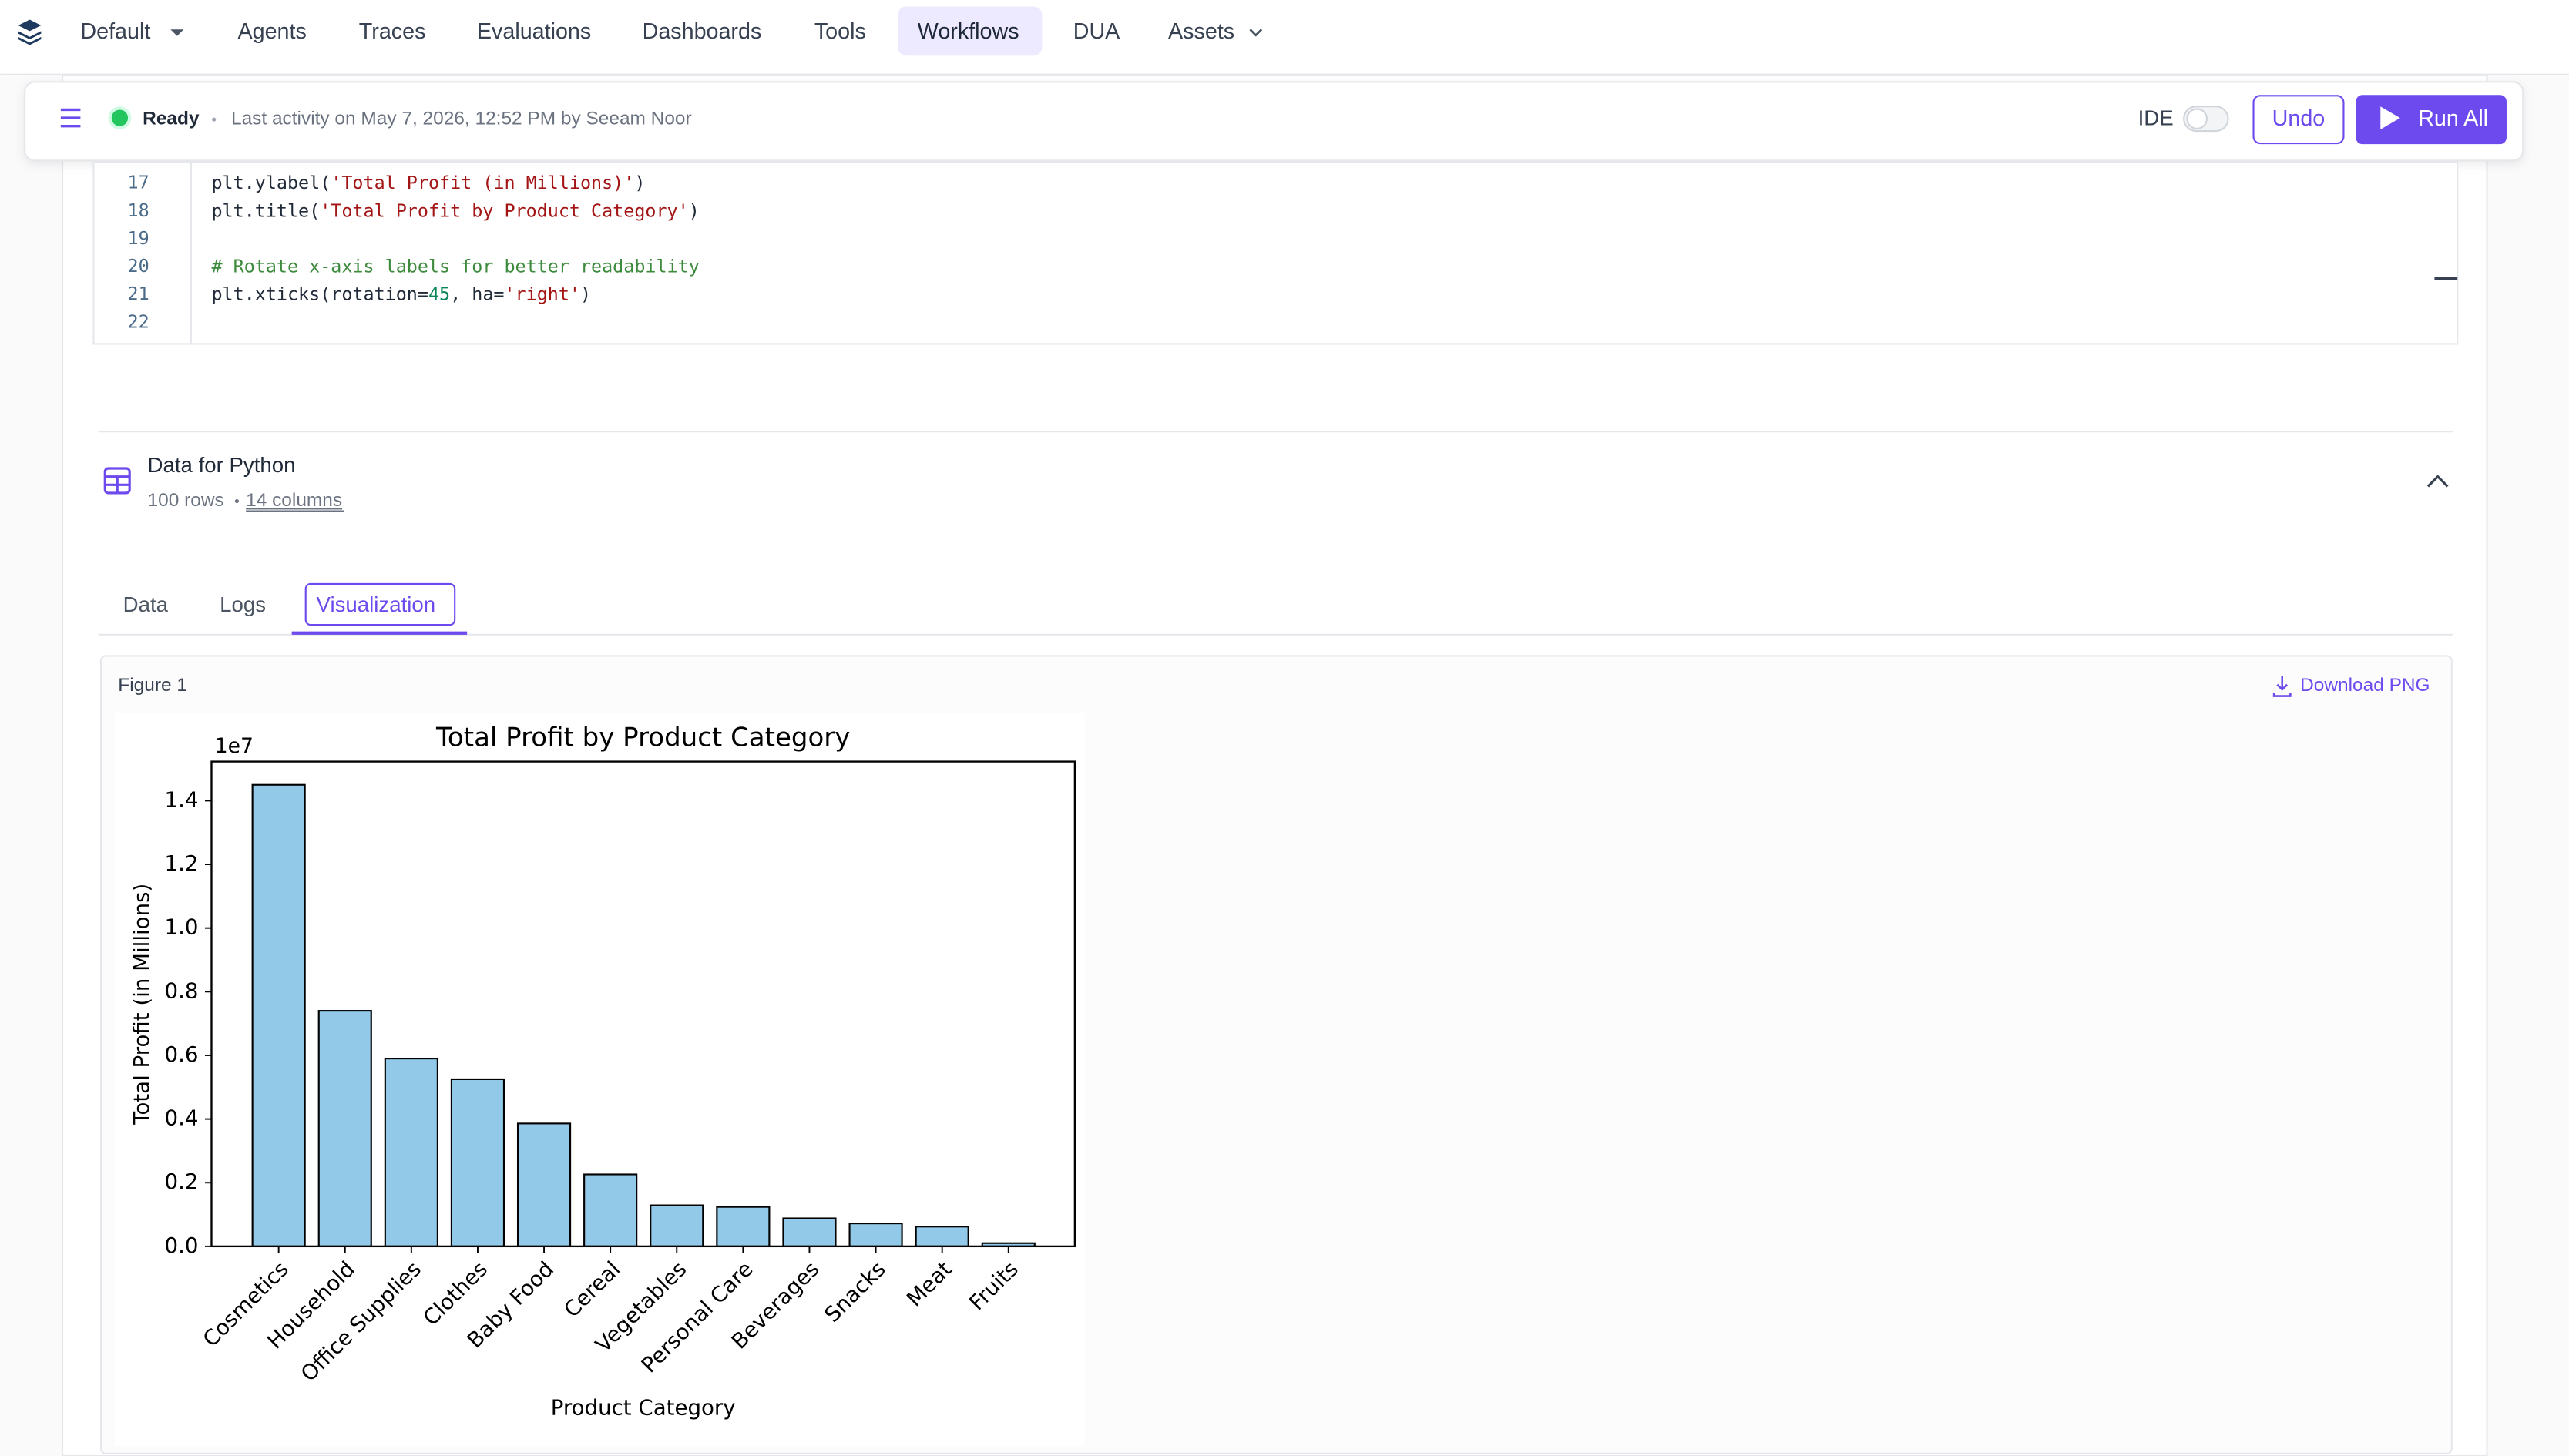 Image resolution: width=2569 pixels, height=1456 pixels. What do you see at coordinates (2438, 481) in the screenshot?
I see `collapse-chevron` at bounding box center [2438, 481].